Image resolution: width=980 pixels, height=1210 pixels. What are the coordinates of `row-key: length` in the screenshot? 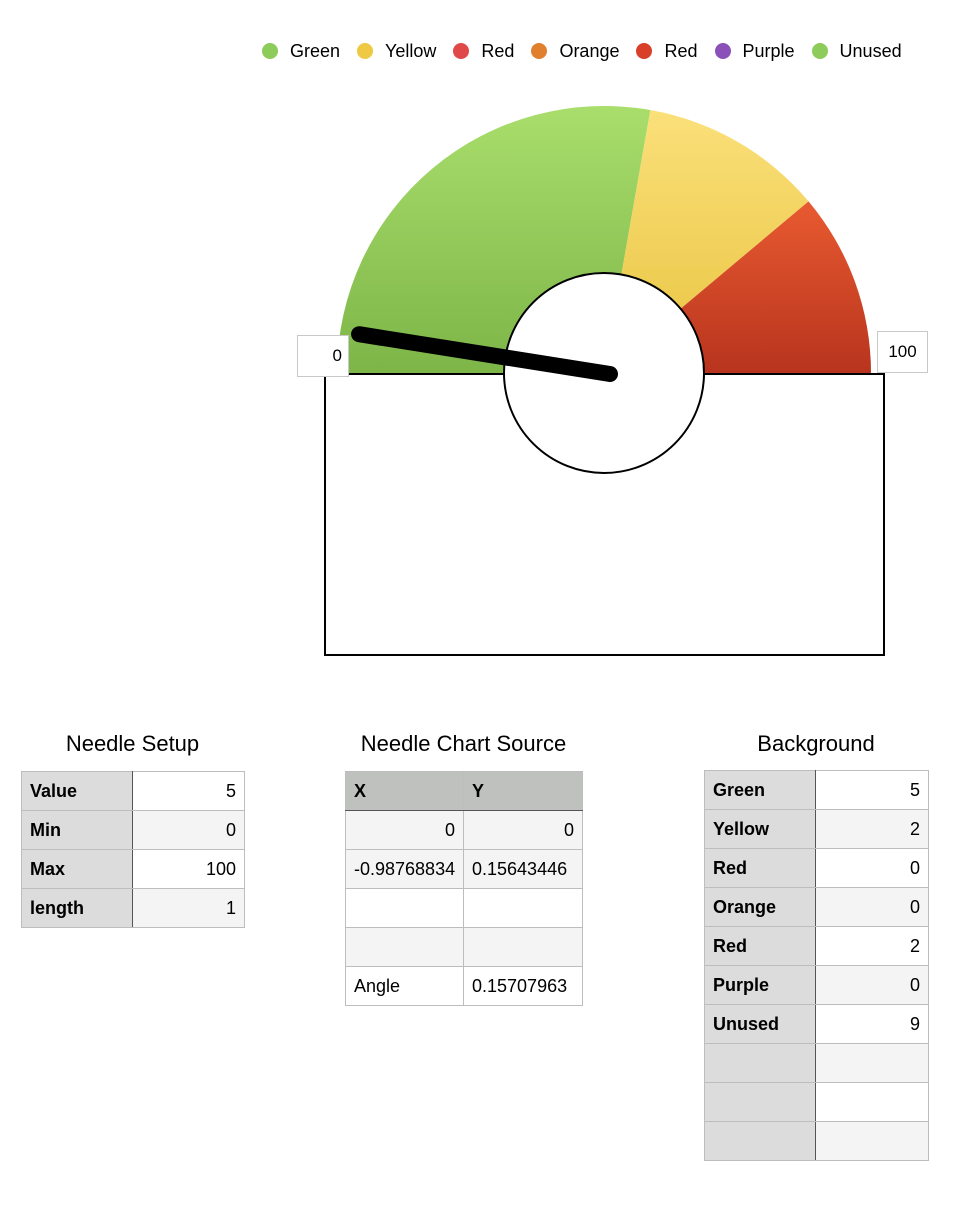 It's located at (77, 908).